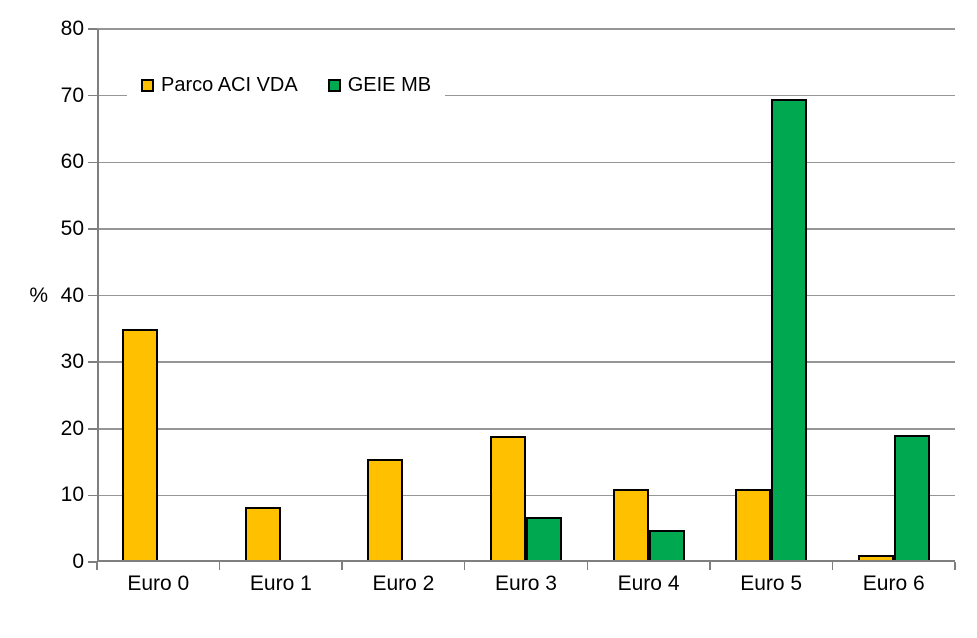 This screenshot has width=977, height=638. What do you see at coordinates (229, 84) in the screenshot?
I see `legend-label-parco-aci-vda: Parco ACI VDA` at bounding box center [229, 84].